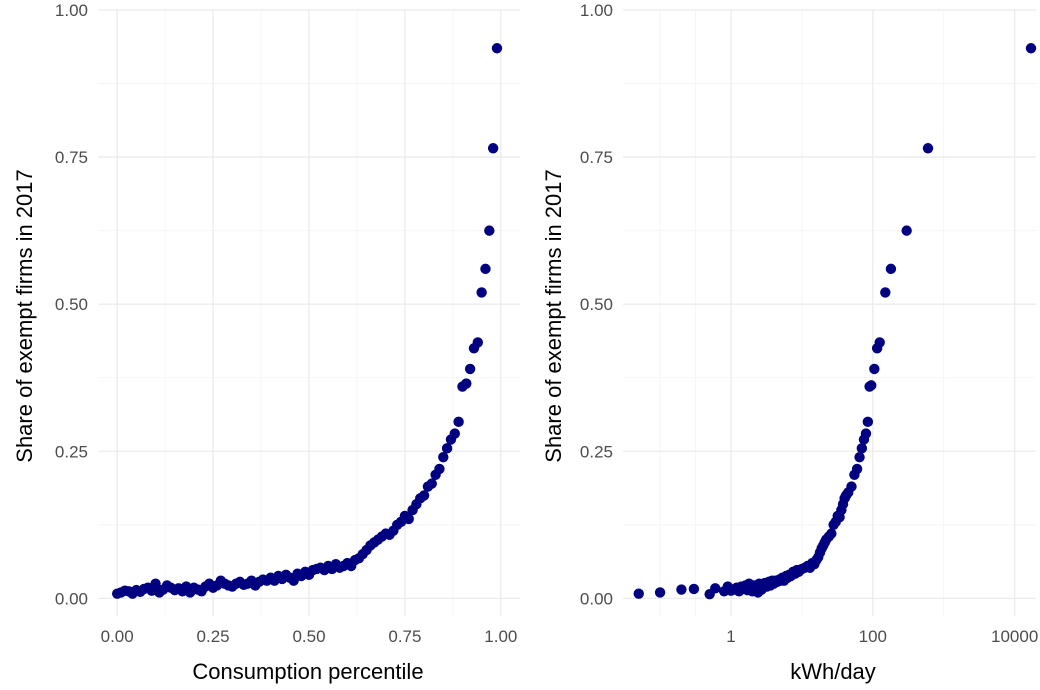  What do you see at coordinates (730, 636) in the screenshot?
I see `right-x-tick-label: 1` at bounding box center [730, 636].